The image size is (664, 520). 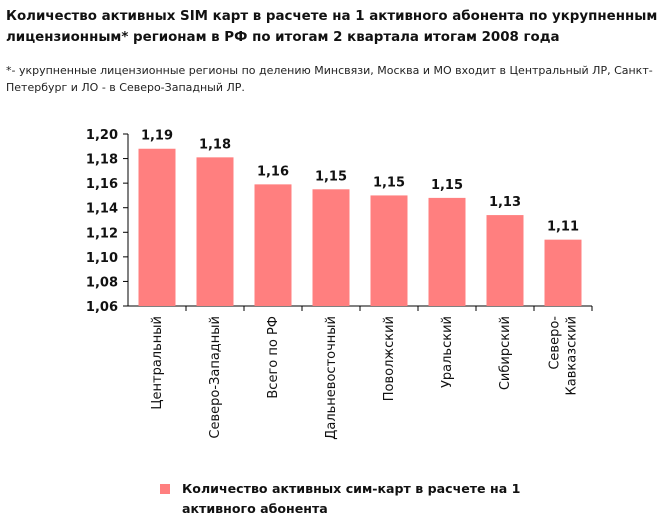 I want to click on legend-swatch, so click(x=165, y=489).